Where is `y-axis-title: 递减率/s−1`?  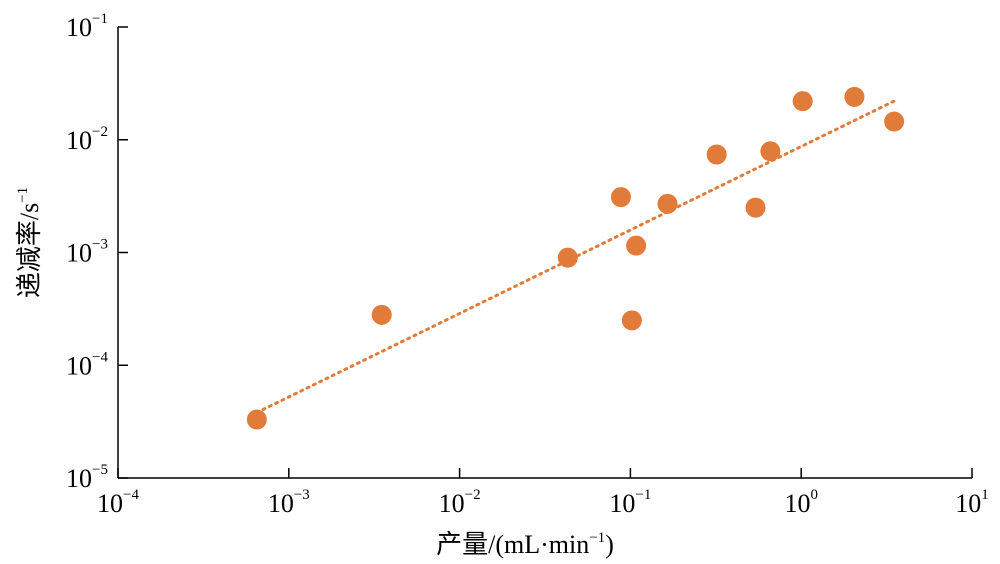 y-axis-title: 递减率/s−1 is located at coordinates (29, 242).